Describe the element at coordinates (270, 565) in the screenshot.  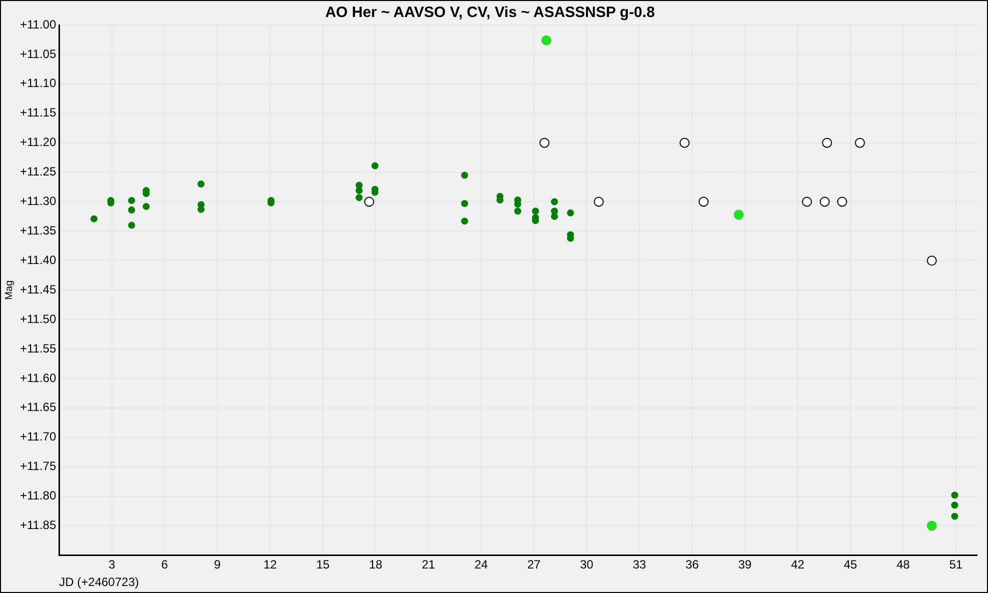
I see `x-tick-label: 12` at that location.